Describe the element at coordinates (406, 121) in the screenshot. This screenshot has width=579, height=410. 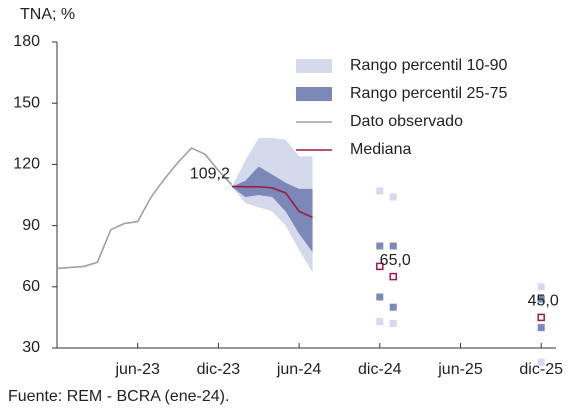
I see `legend-label: Dato observado` at that location.